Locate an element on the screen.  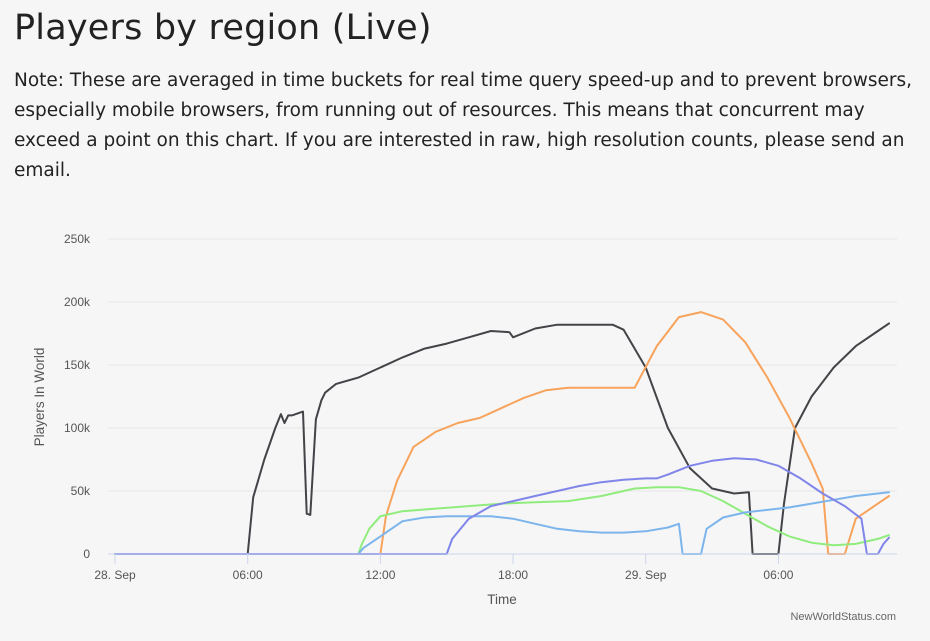
x-tick-label: 18:00 is located at coordinates (513, 575).